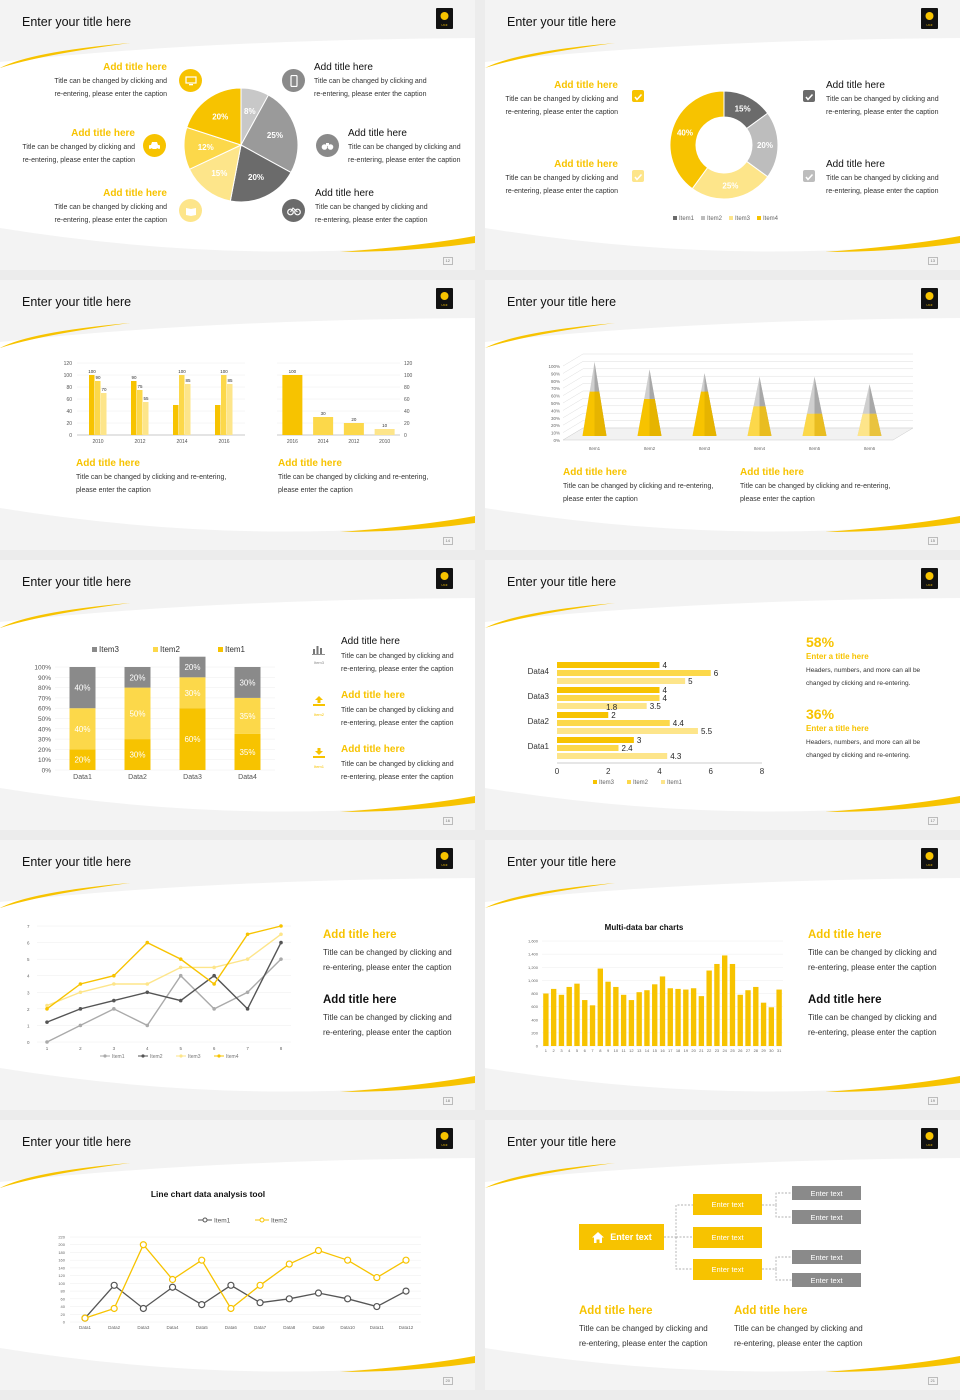 Image resolution: width=960 pixels, height=1400 pixels. Describe the element at coordinates (612, 707) in the screenshot. I see `data-label: 1.8` at that location.